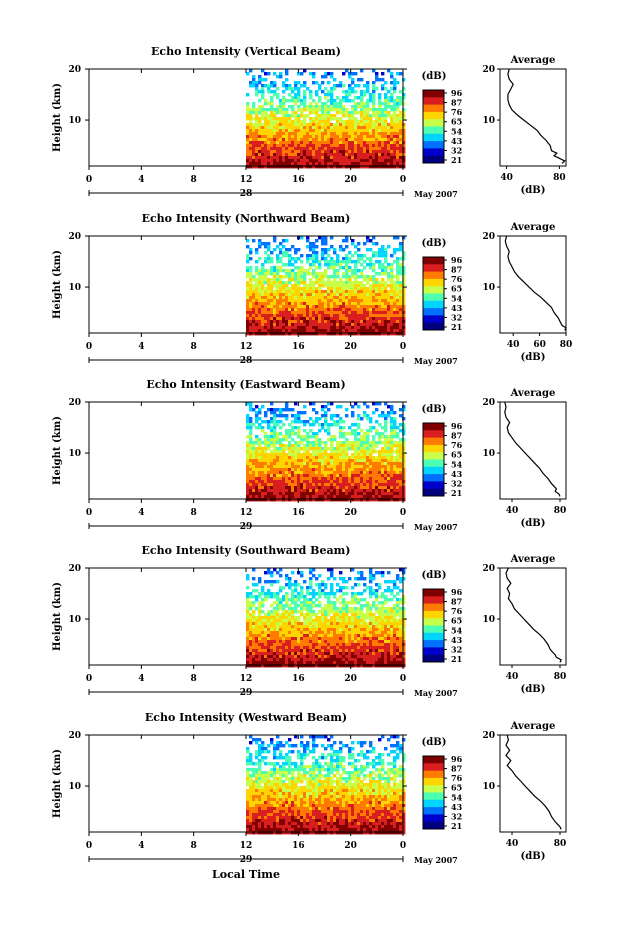 The width and height of the screenshot is (617, 934). Describe the element at coordinates (539, 345) in the screenshot. I see `average-x-tick-label: 60` at that location.